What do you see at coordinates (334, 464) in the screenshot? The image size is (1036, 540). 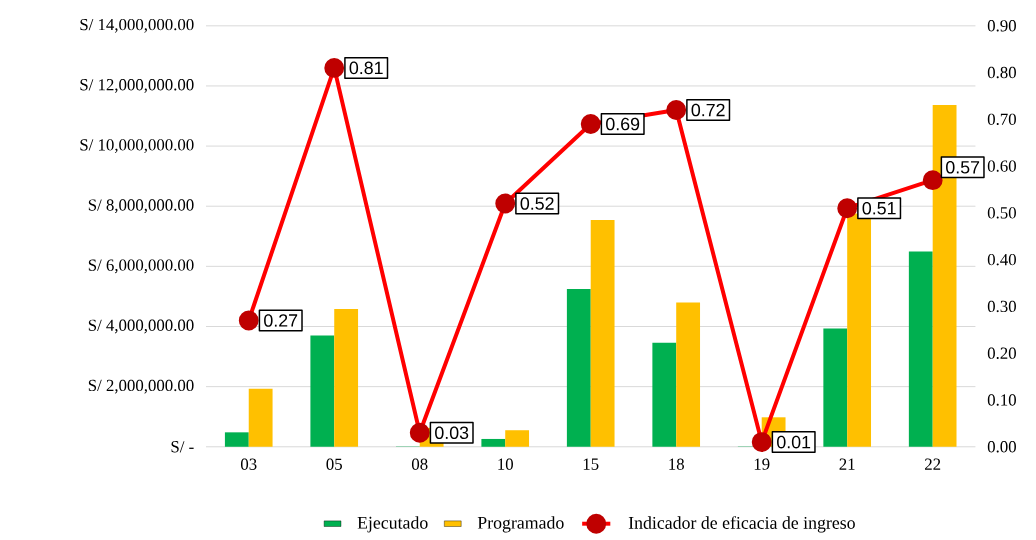 I see `x-tick-label: 05` at bounding box center [334, 464].